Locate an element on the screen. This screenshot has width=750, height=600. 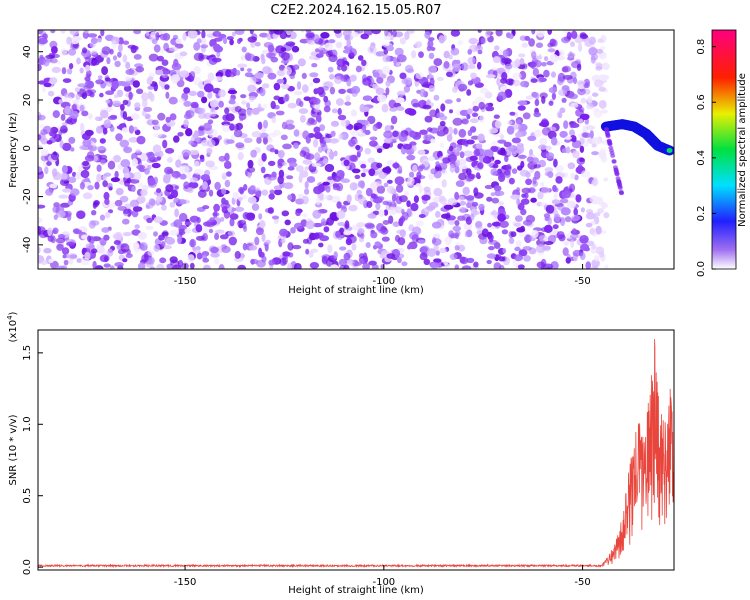
signal-tail-blob is located at coordinates (610, 143).